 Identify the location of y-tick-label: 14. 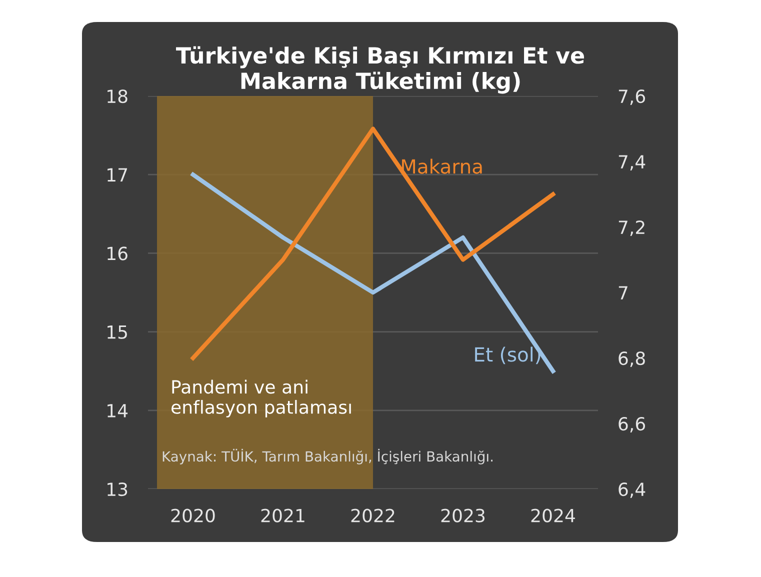
(118, 411).